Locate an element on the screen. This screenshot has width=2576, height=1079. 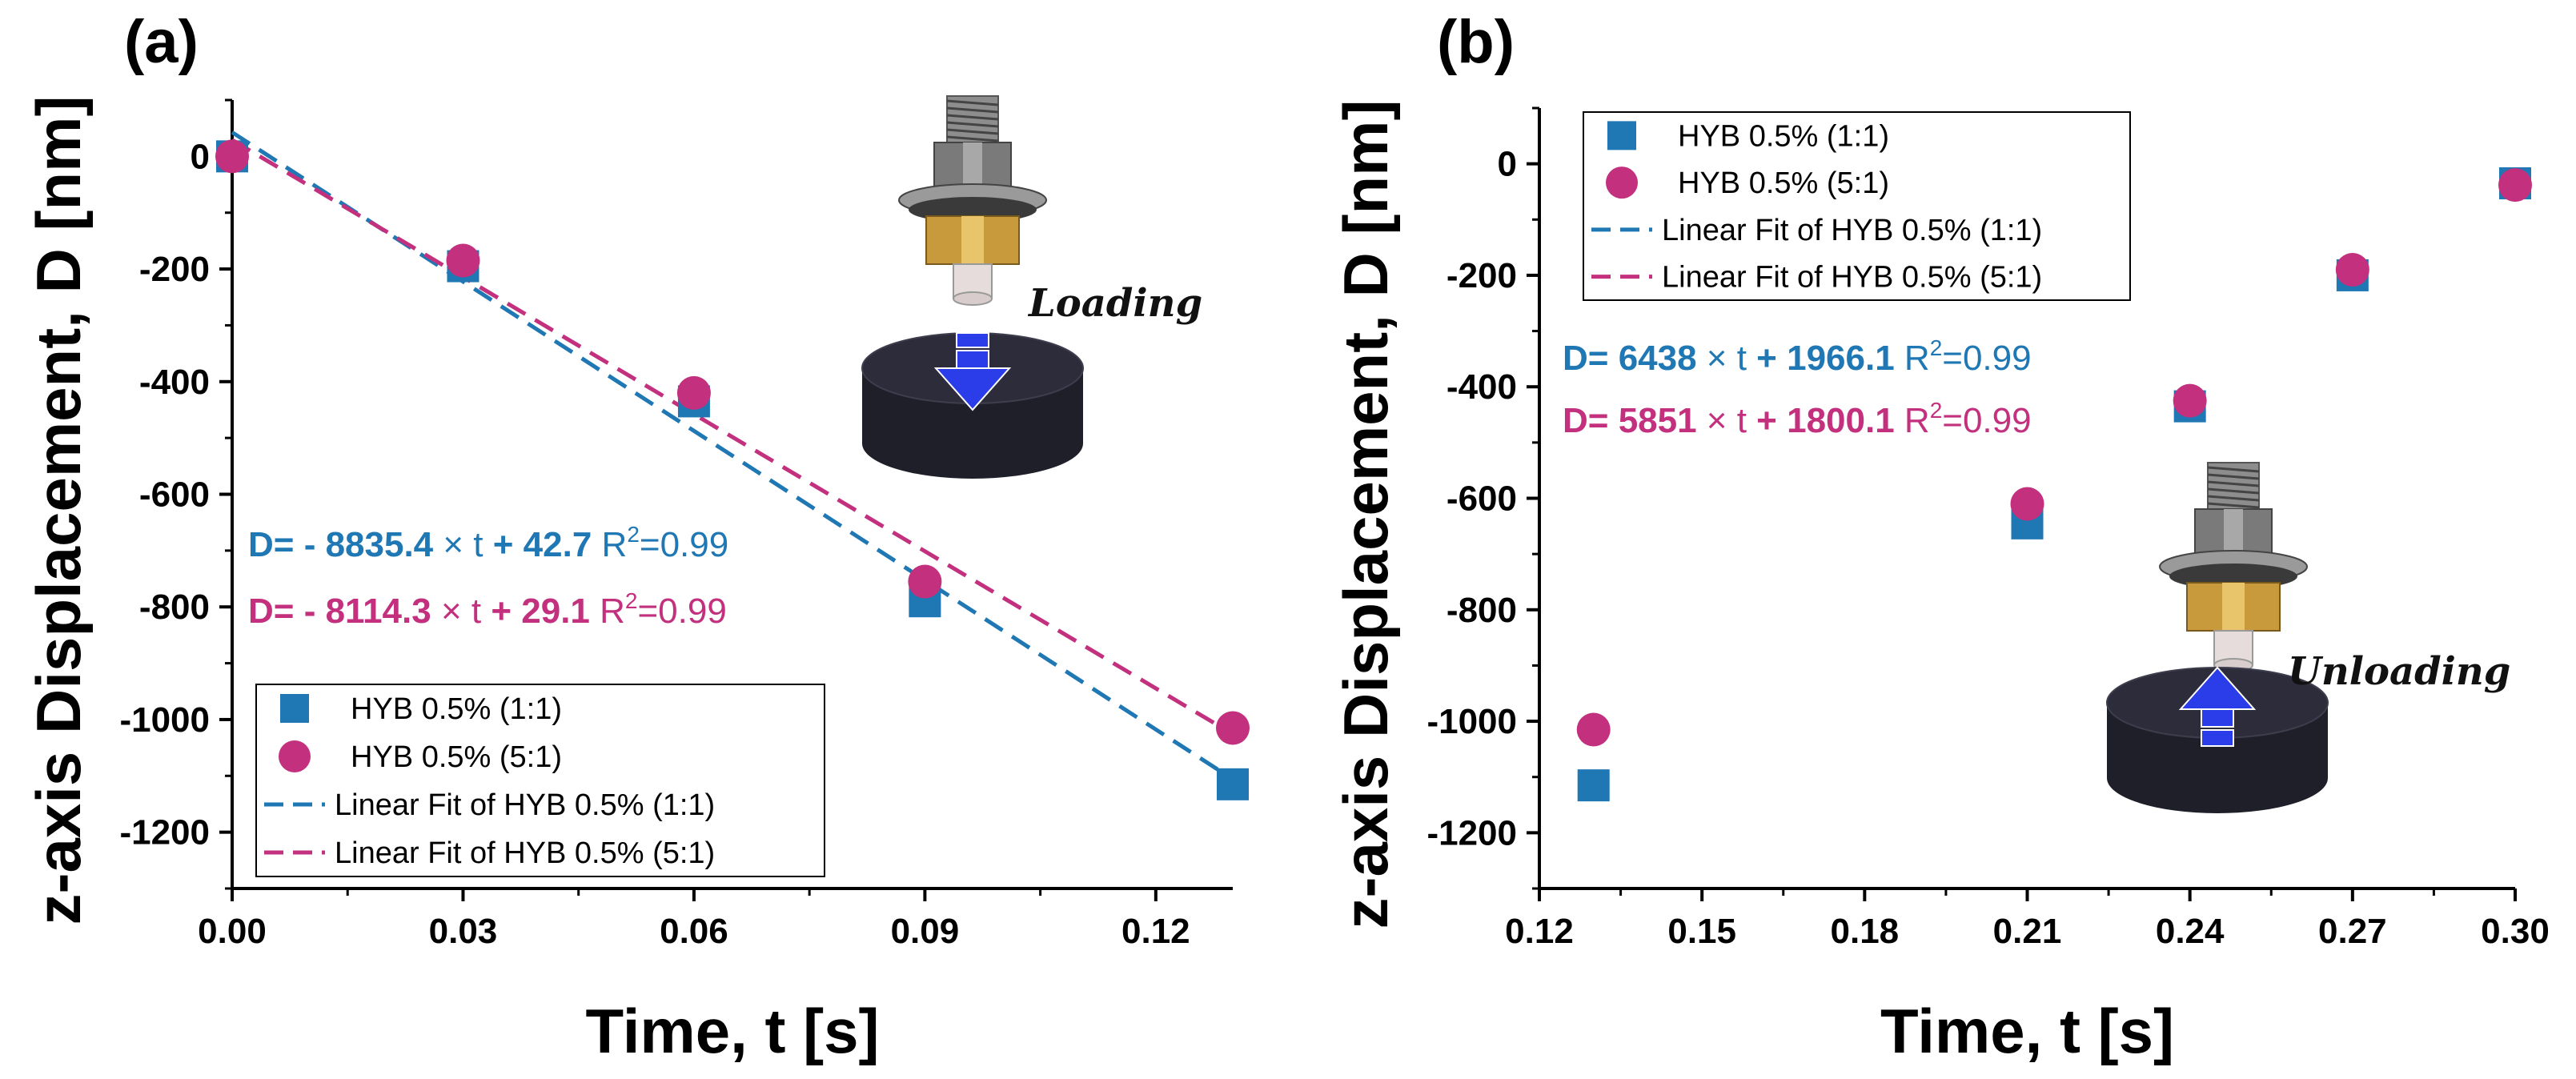
y-tick-label: -1200 is located at coordinates (164, 832).